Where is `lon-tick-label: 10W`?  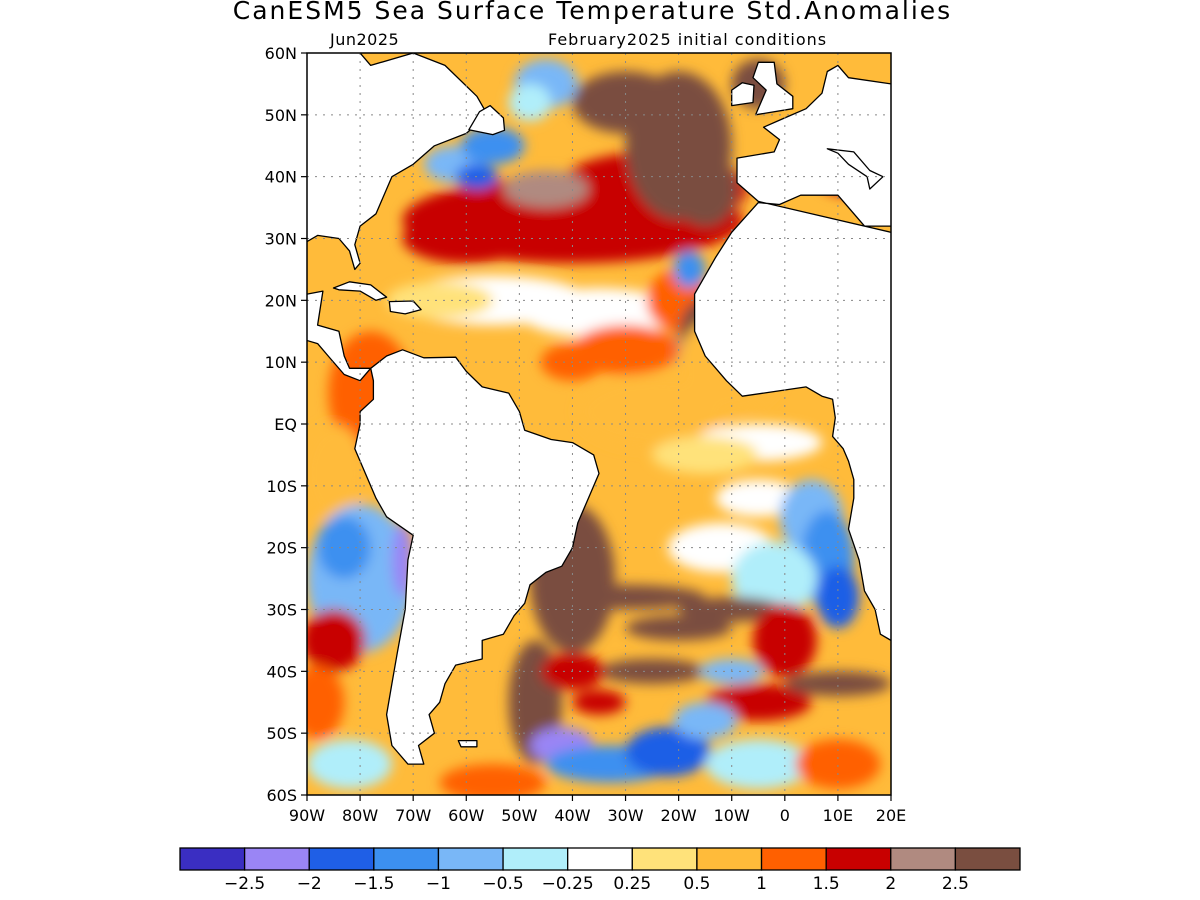 lon-tick-label: 10W is located at coordinates (732, 815).